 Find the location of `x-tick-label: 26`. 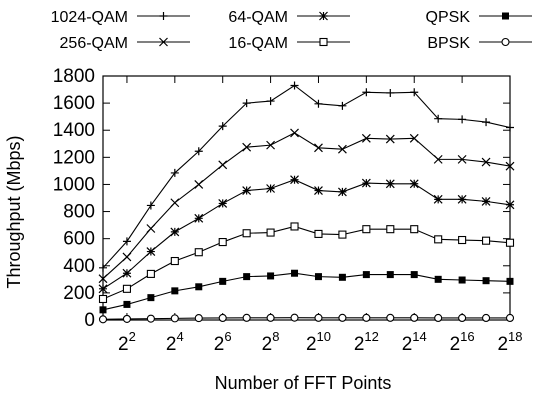

x-tick-label: 26 is located at coordinates (223, 342).